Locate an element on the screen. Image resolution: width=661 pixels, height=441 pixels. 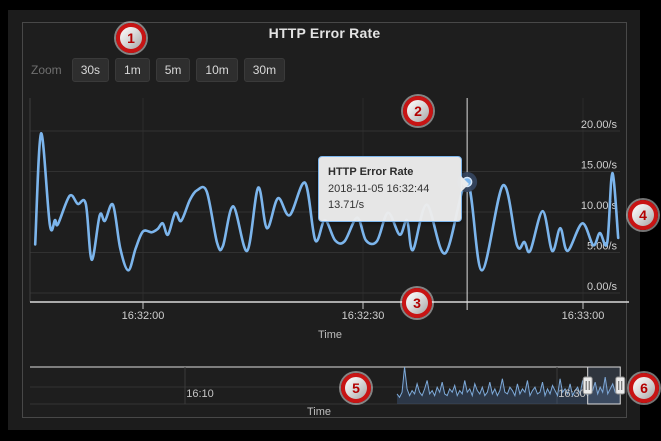
navigator-handle-left is located at coordinates (587, 385).